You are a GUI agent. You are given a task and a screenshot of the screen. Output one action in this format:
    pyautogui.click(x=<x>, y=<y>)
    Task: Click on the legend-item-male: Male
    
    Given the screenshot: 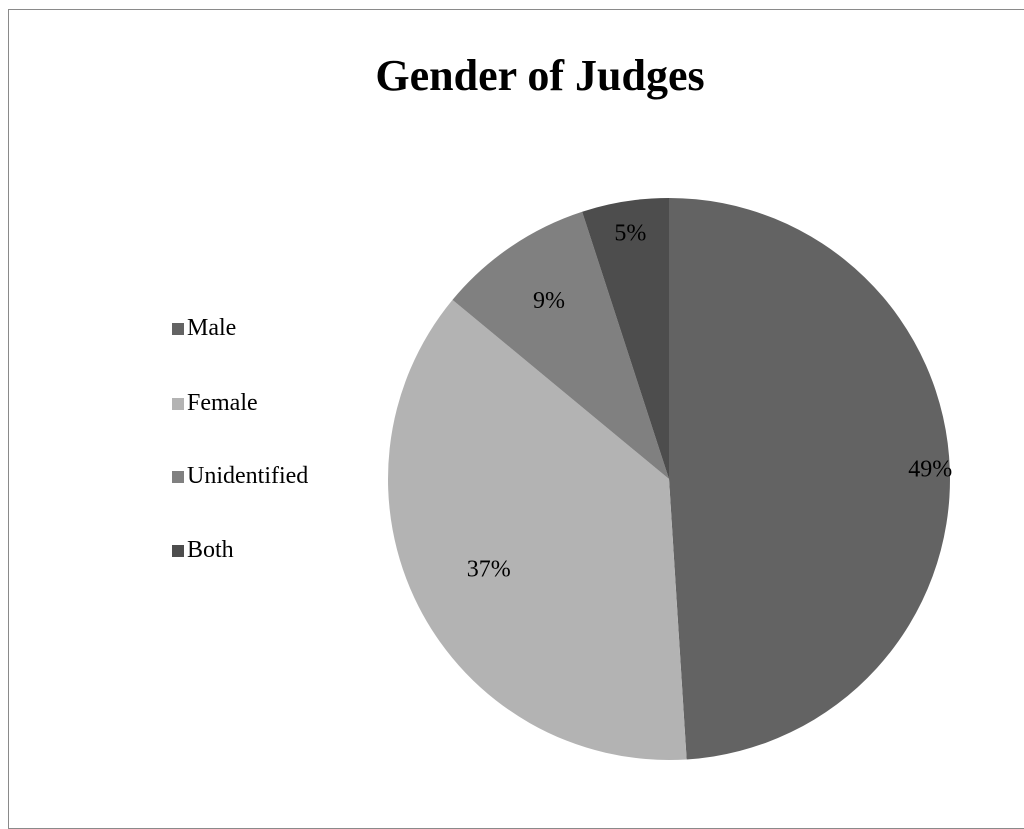 What is the action you would take?
    pyautogui.click(x=204, y=328)
    